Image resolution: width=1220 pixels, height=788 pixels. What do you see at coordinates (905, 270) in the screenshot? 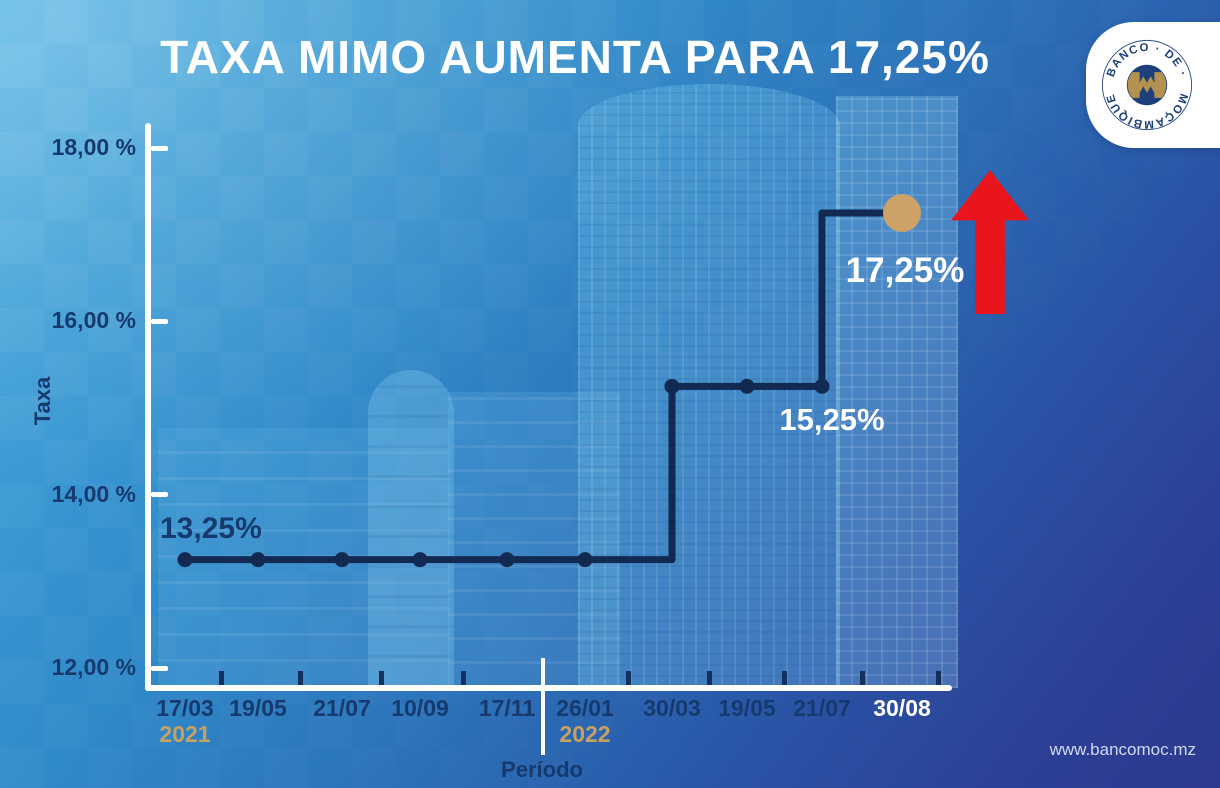
I see `value-annotation: 17,25%` at bounding box center [905, 270].